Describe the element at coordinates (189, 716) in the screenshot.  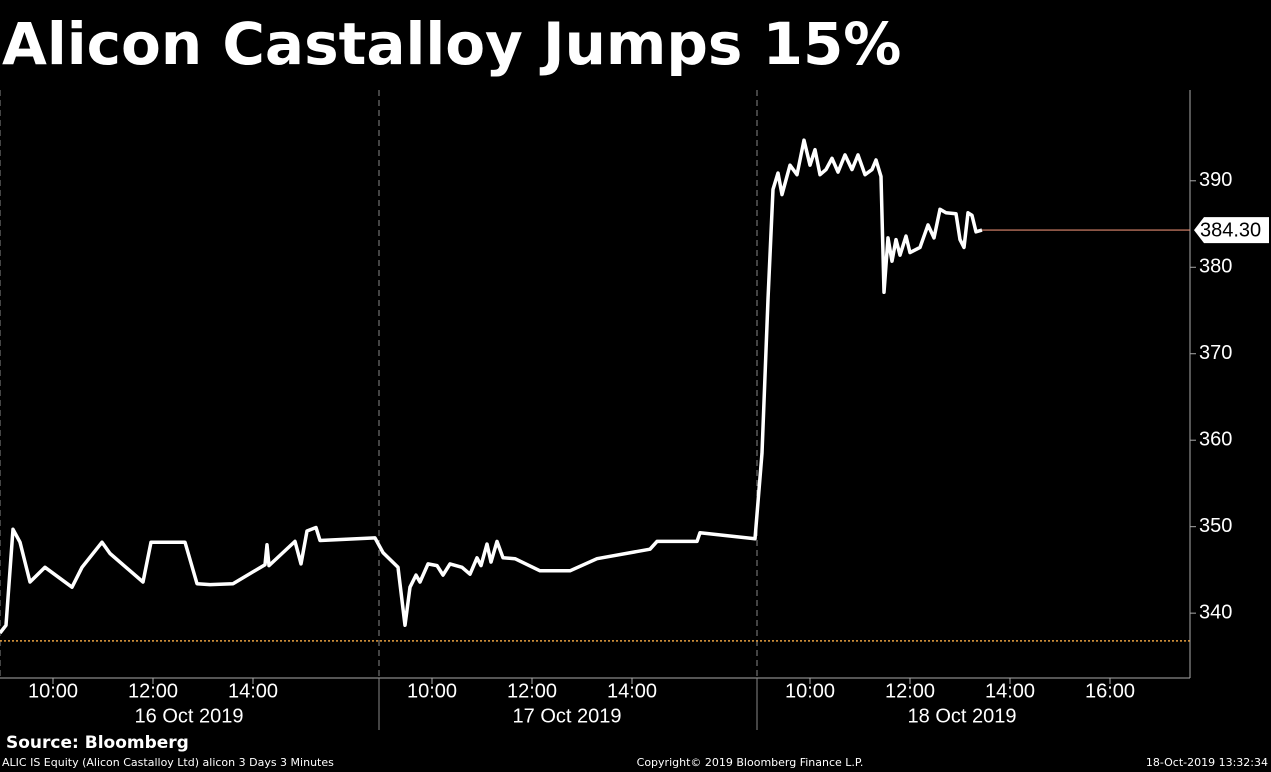
I see `day-label: 16 Oct 2019` at that location.